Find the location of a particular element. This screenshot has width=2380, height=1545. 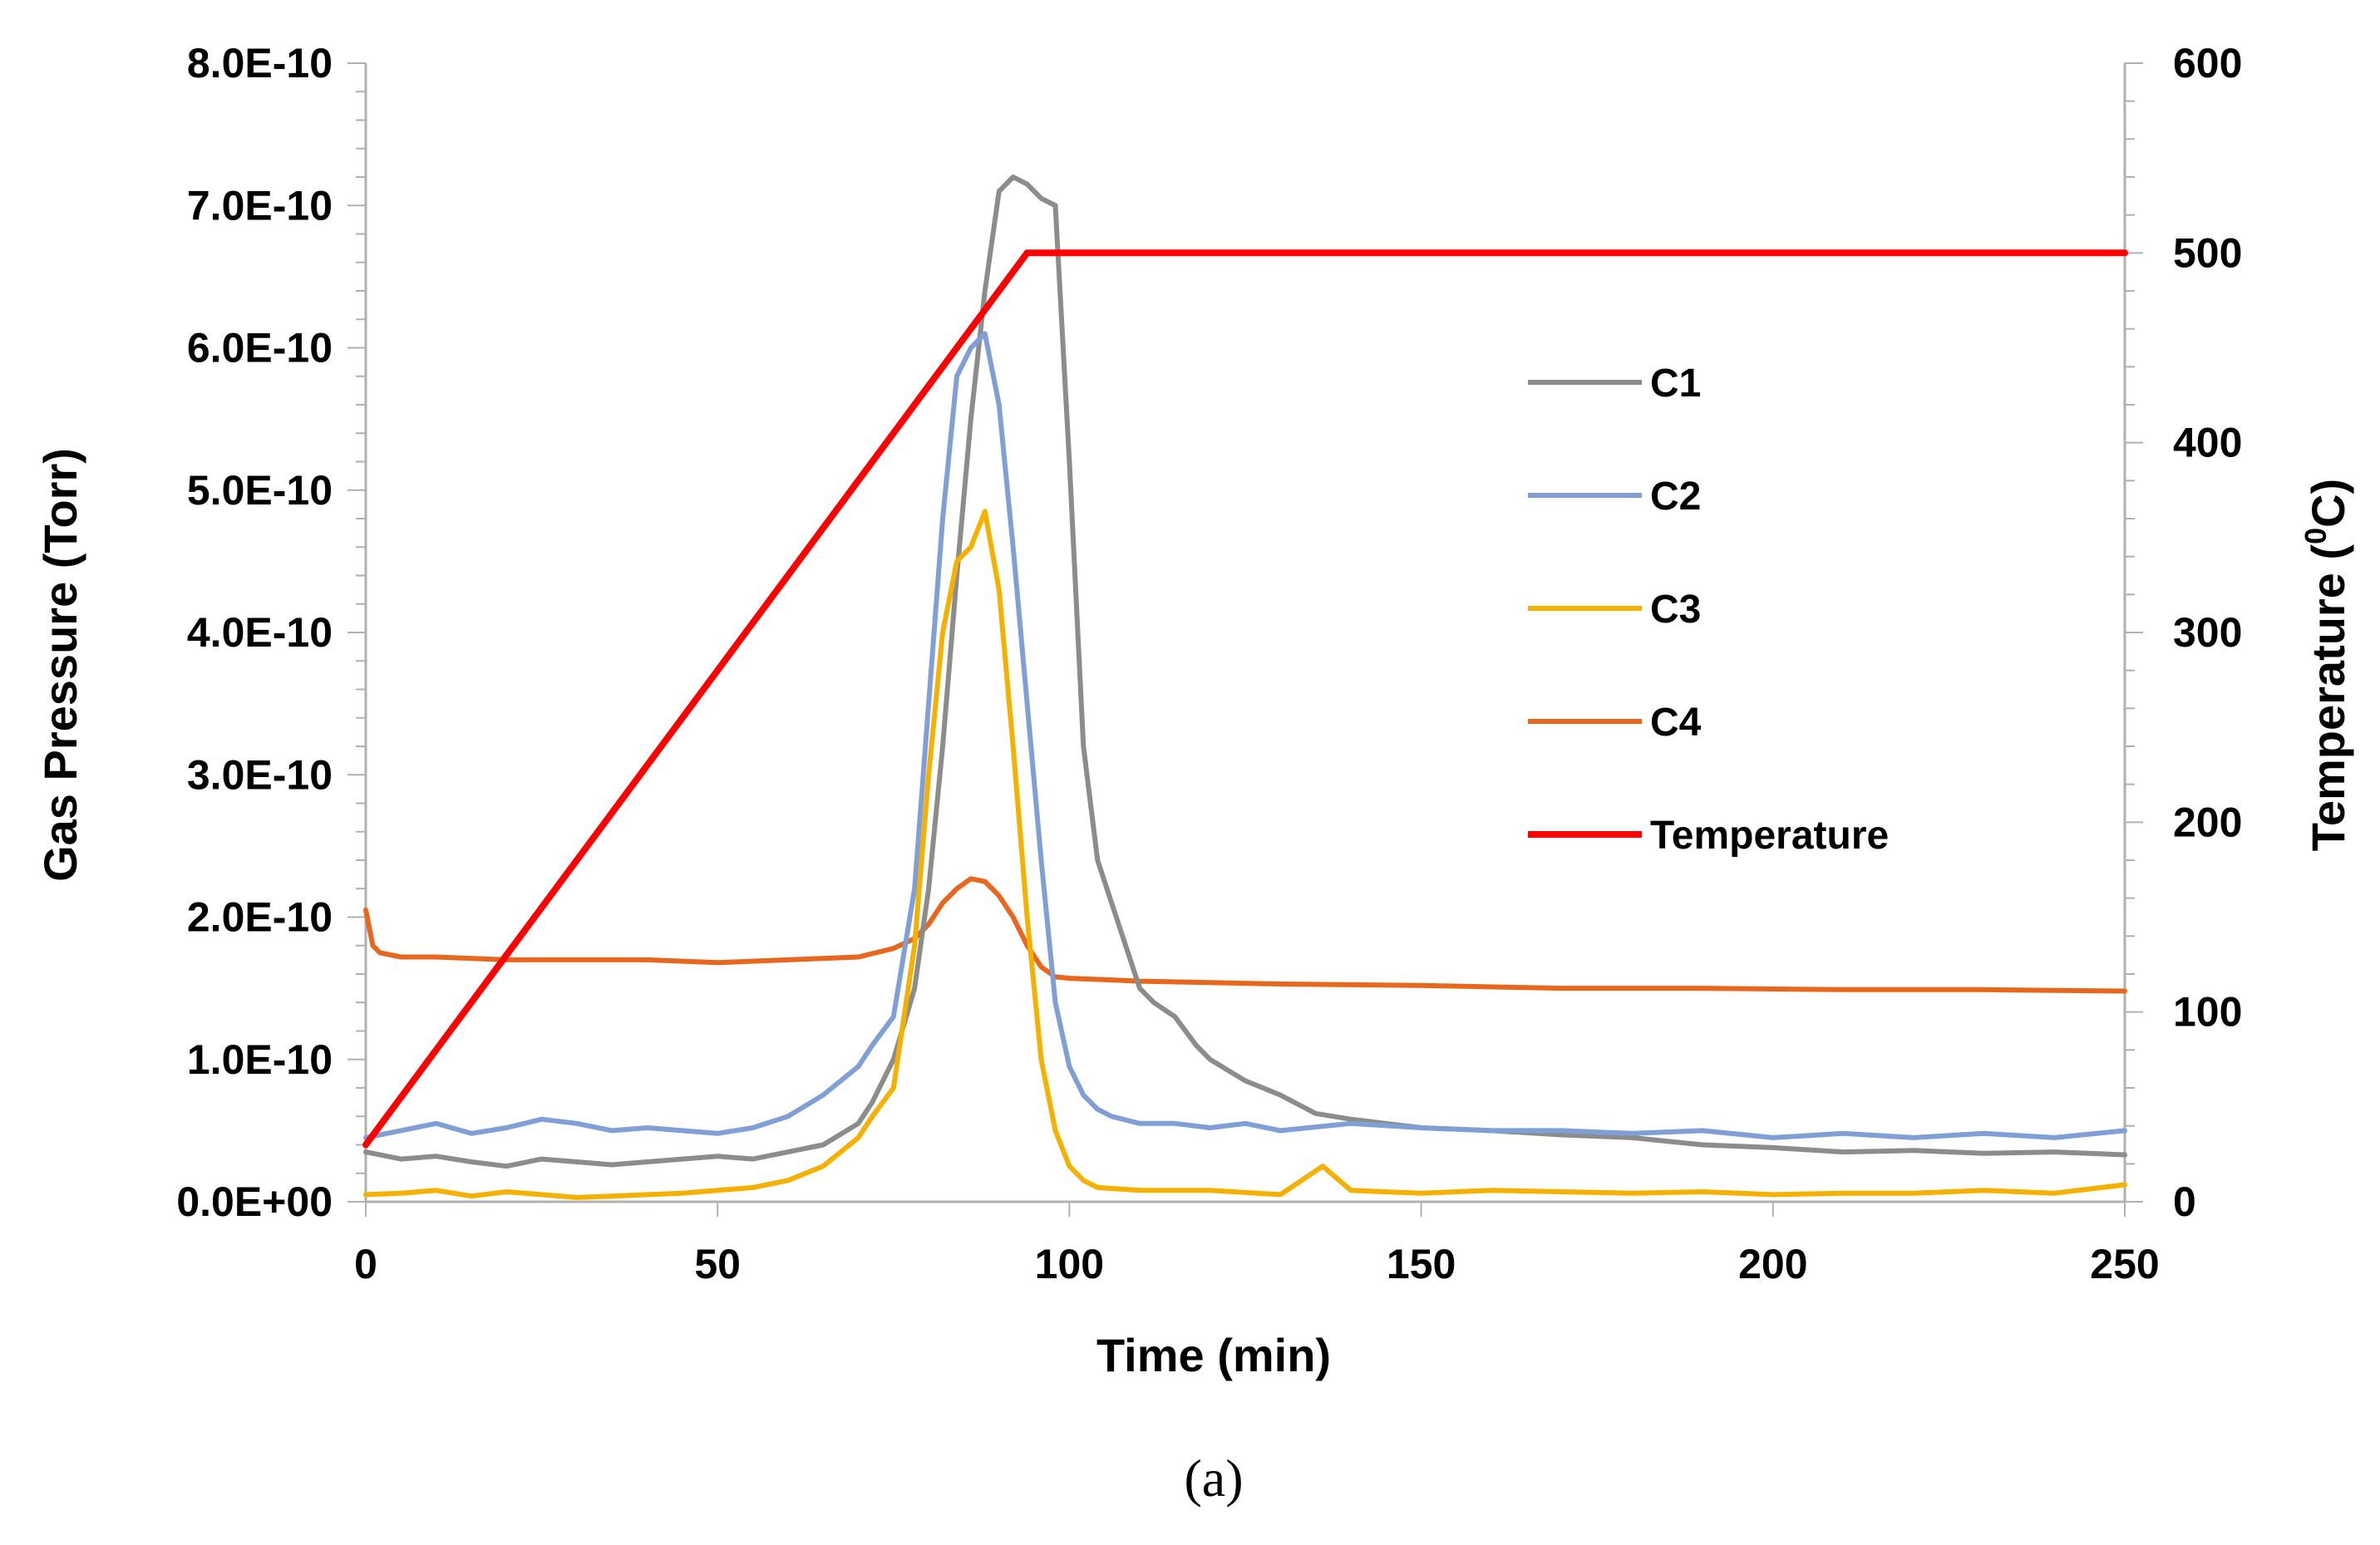

y2-axis-title-end: C) is located at coordinates (2328, 504).